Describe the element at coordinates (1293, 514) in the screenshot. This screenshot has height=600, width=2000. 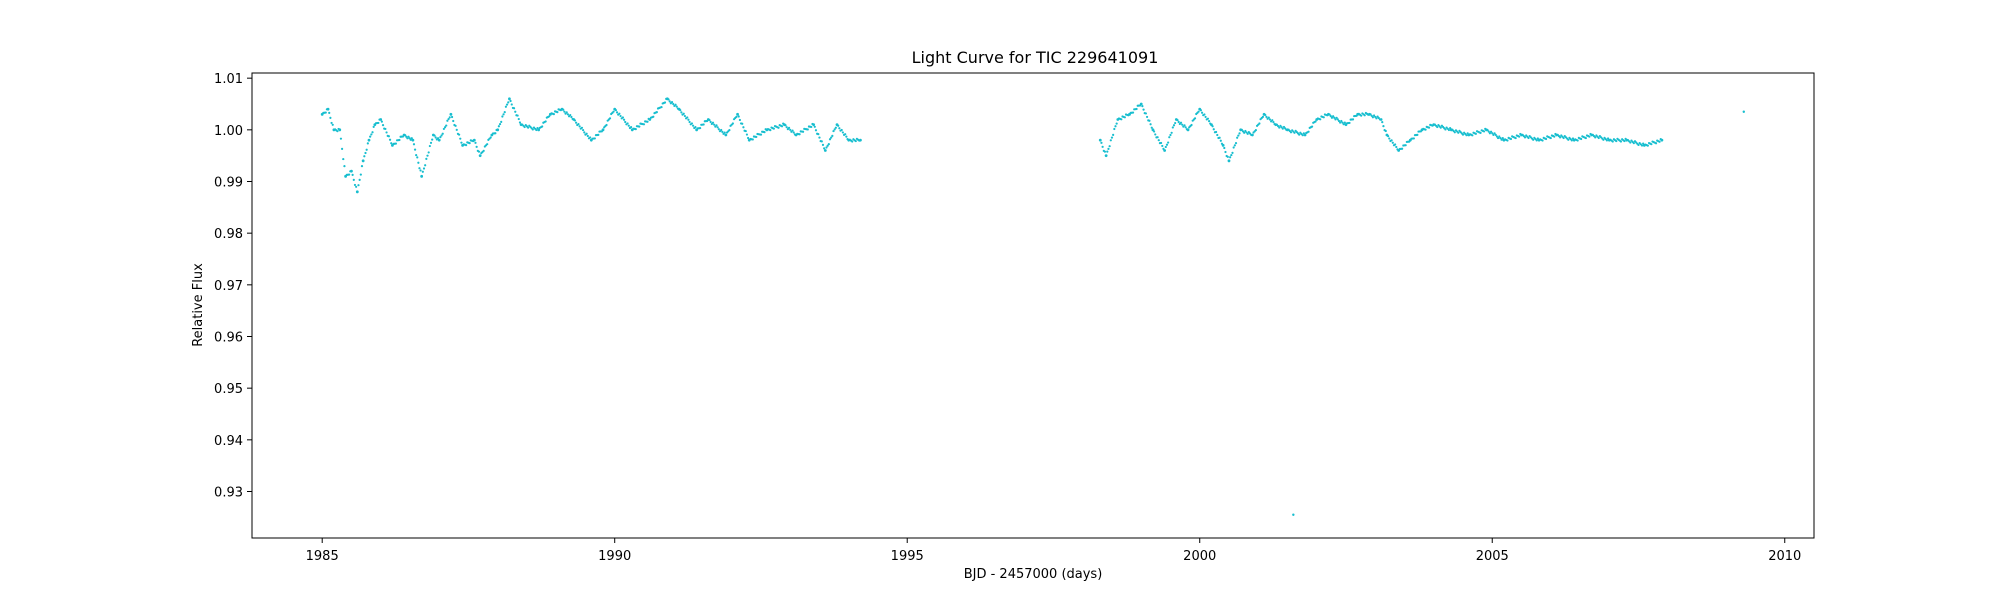
I see `outlier-point` at that location.